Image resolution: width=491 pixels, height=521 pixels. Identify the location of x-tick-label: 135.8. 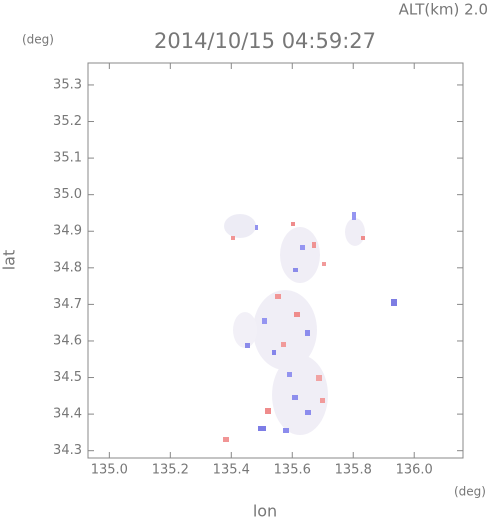
(353, 470).